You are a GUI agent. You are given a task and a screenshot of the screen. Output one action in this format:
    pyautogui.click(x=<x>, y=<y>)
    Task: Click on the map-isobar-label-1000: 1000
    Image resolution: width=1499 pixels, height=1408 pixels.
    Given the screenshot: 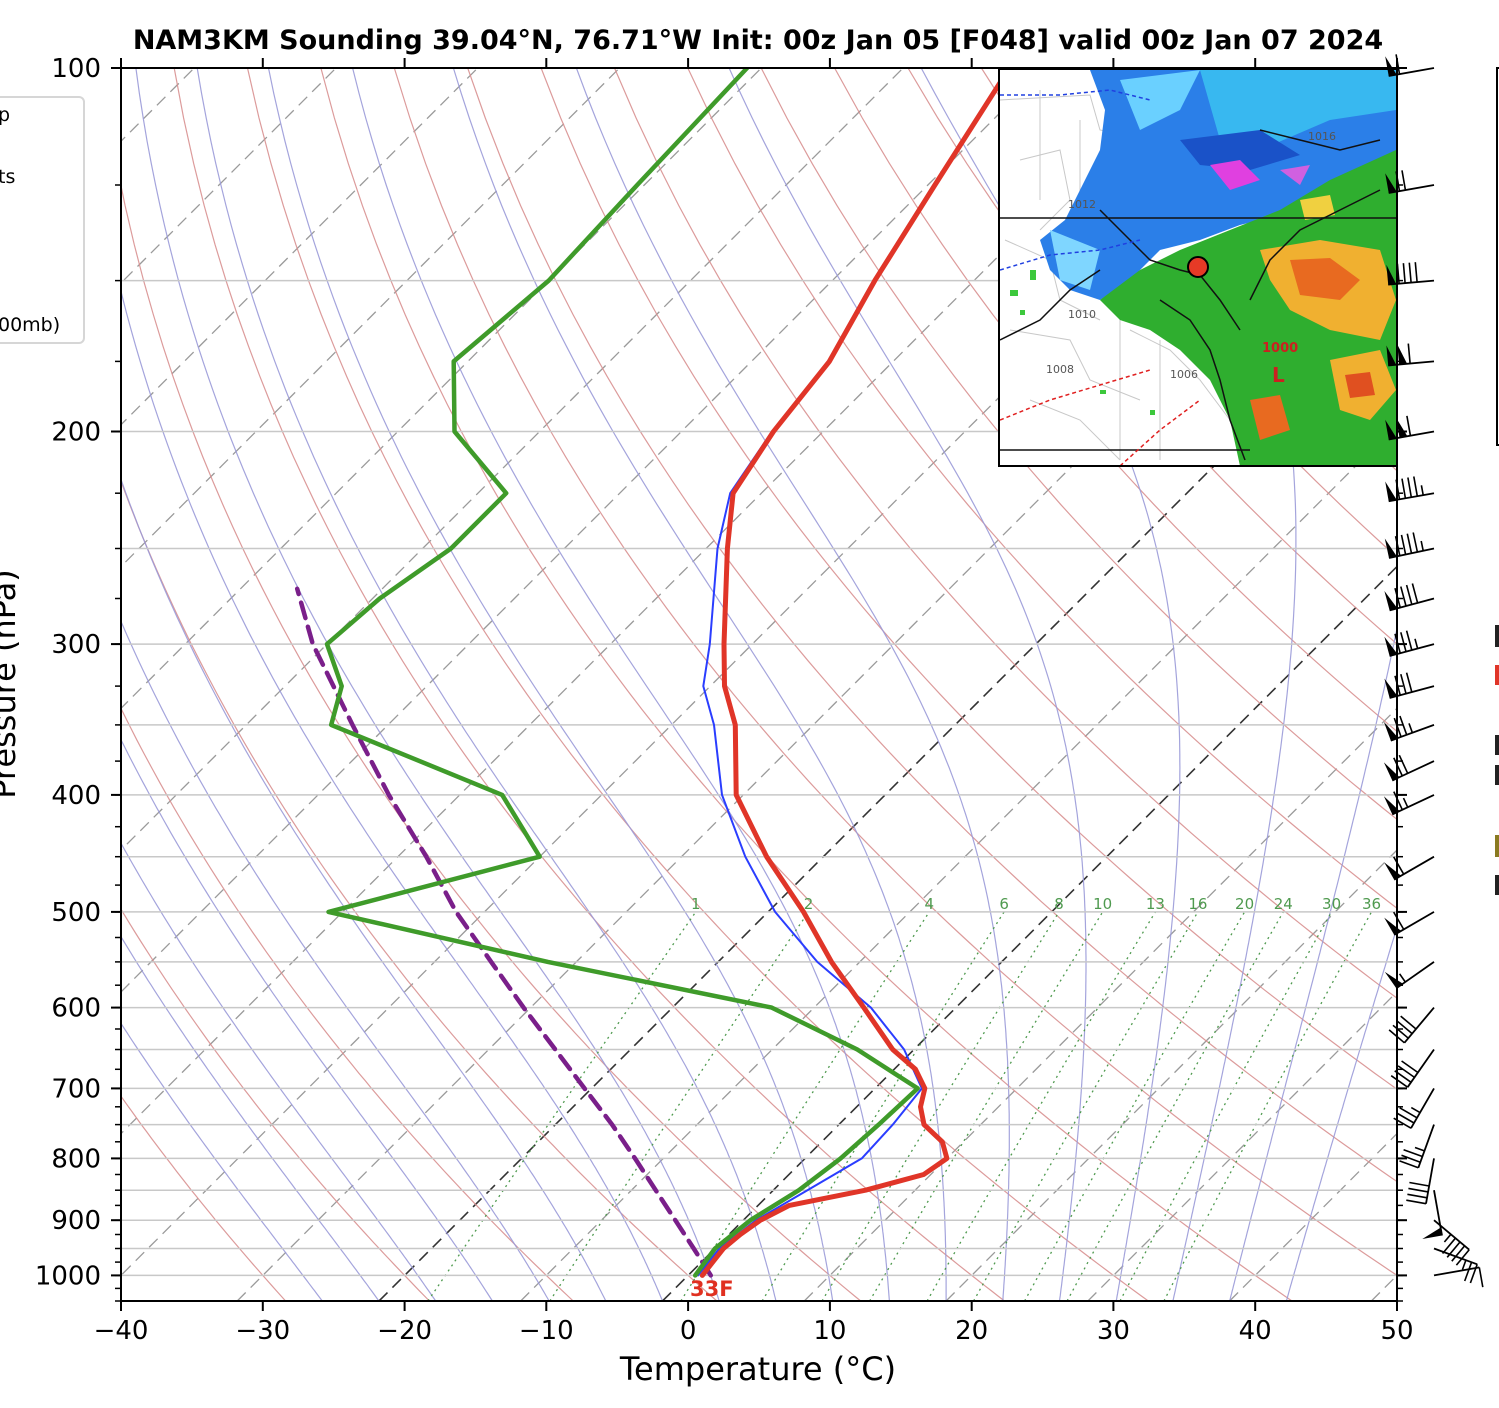 What is the action you would take?
    pyautogui.click(x=1280, y=348)
    